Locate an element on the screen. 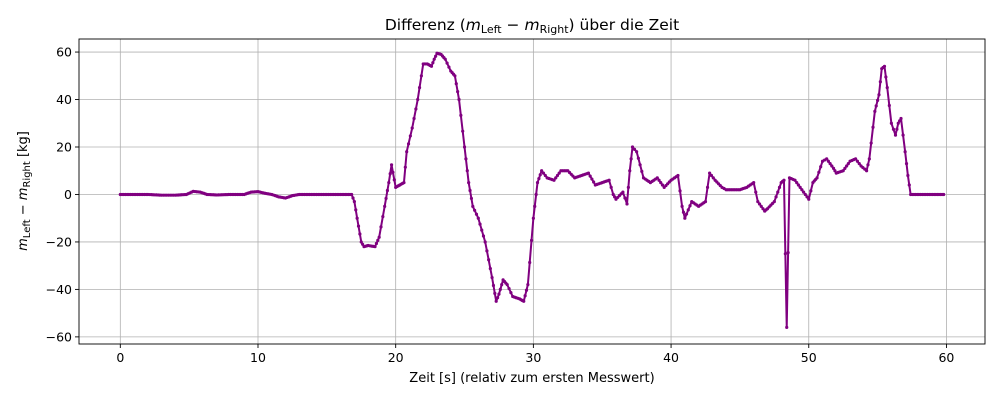 This screenshot has height=404, width=1000. y-tick-label: 20 is located at coordinates (64, 146).